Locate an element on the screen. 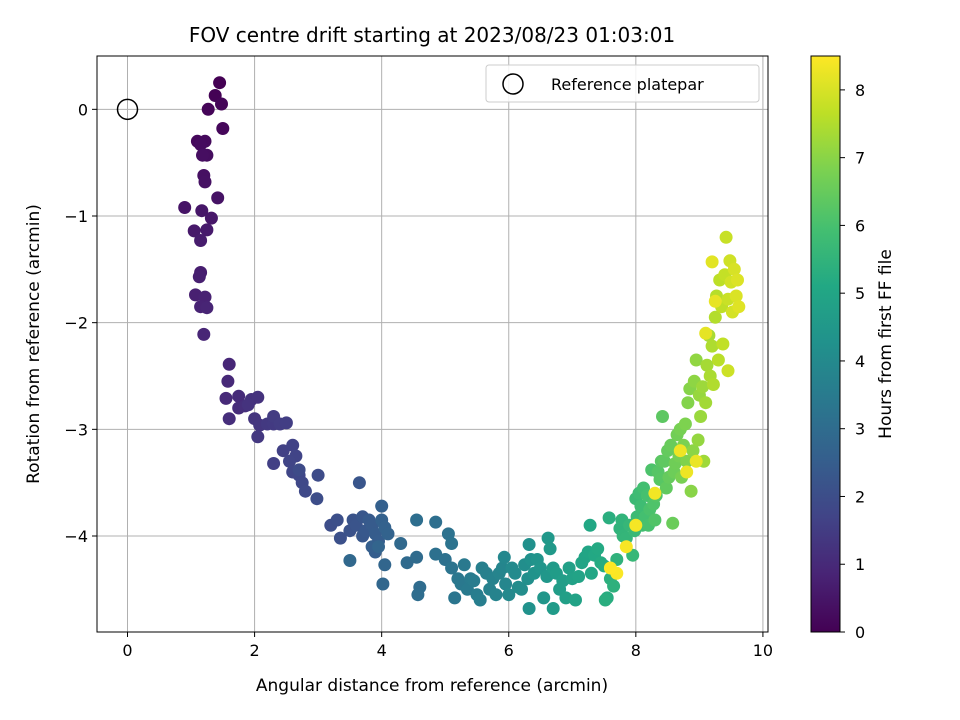 The height and width of the screenshot is (720, 960). colorbar-tick-label: 0 is located at coordinates (860, 632).